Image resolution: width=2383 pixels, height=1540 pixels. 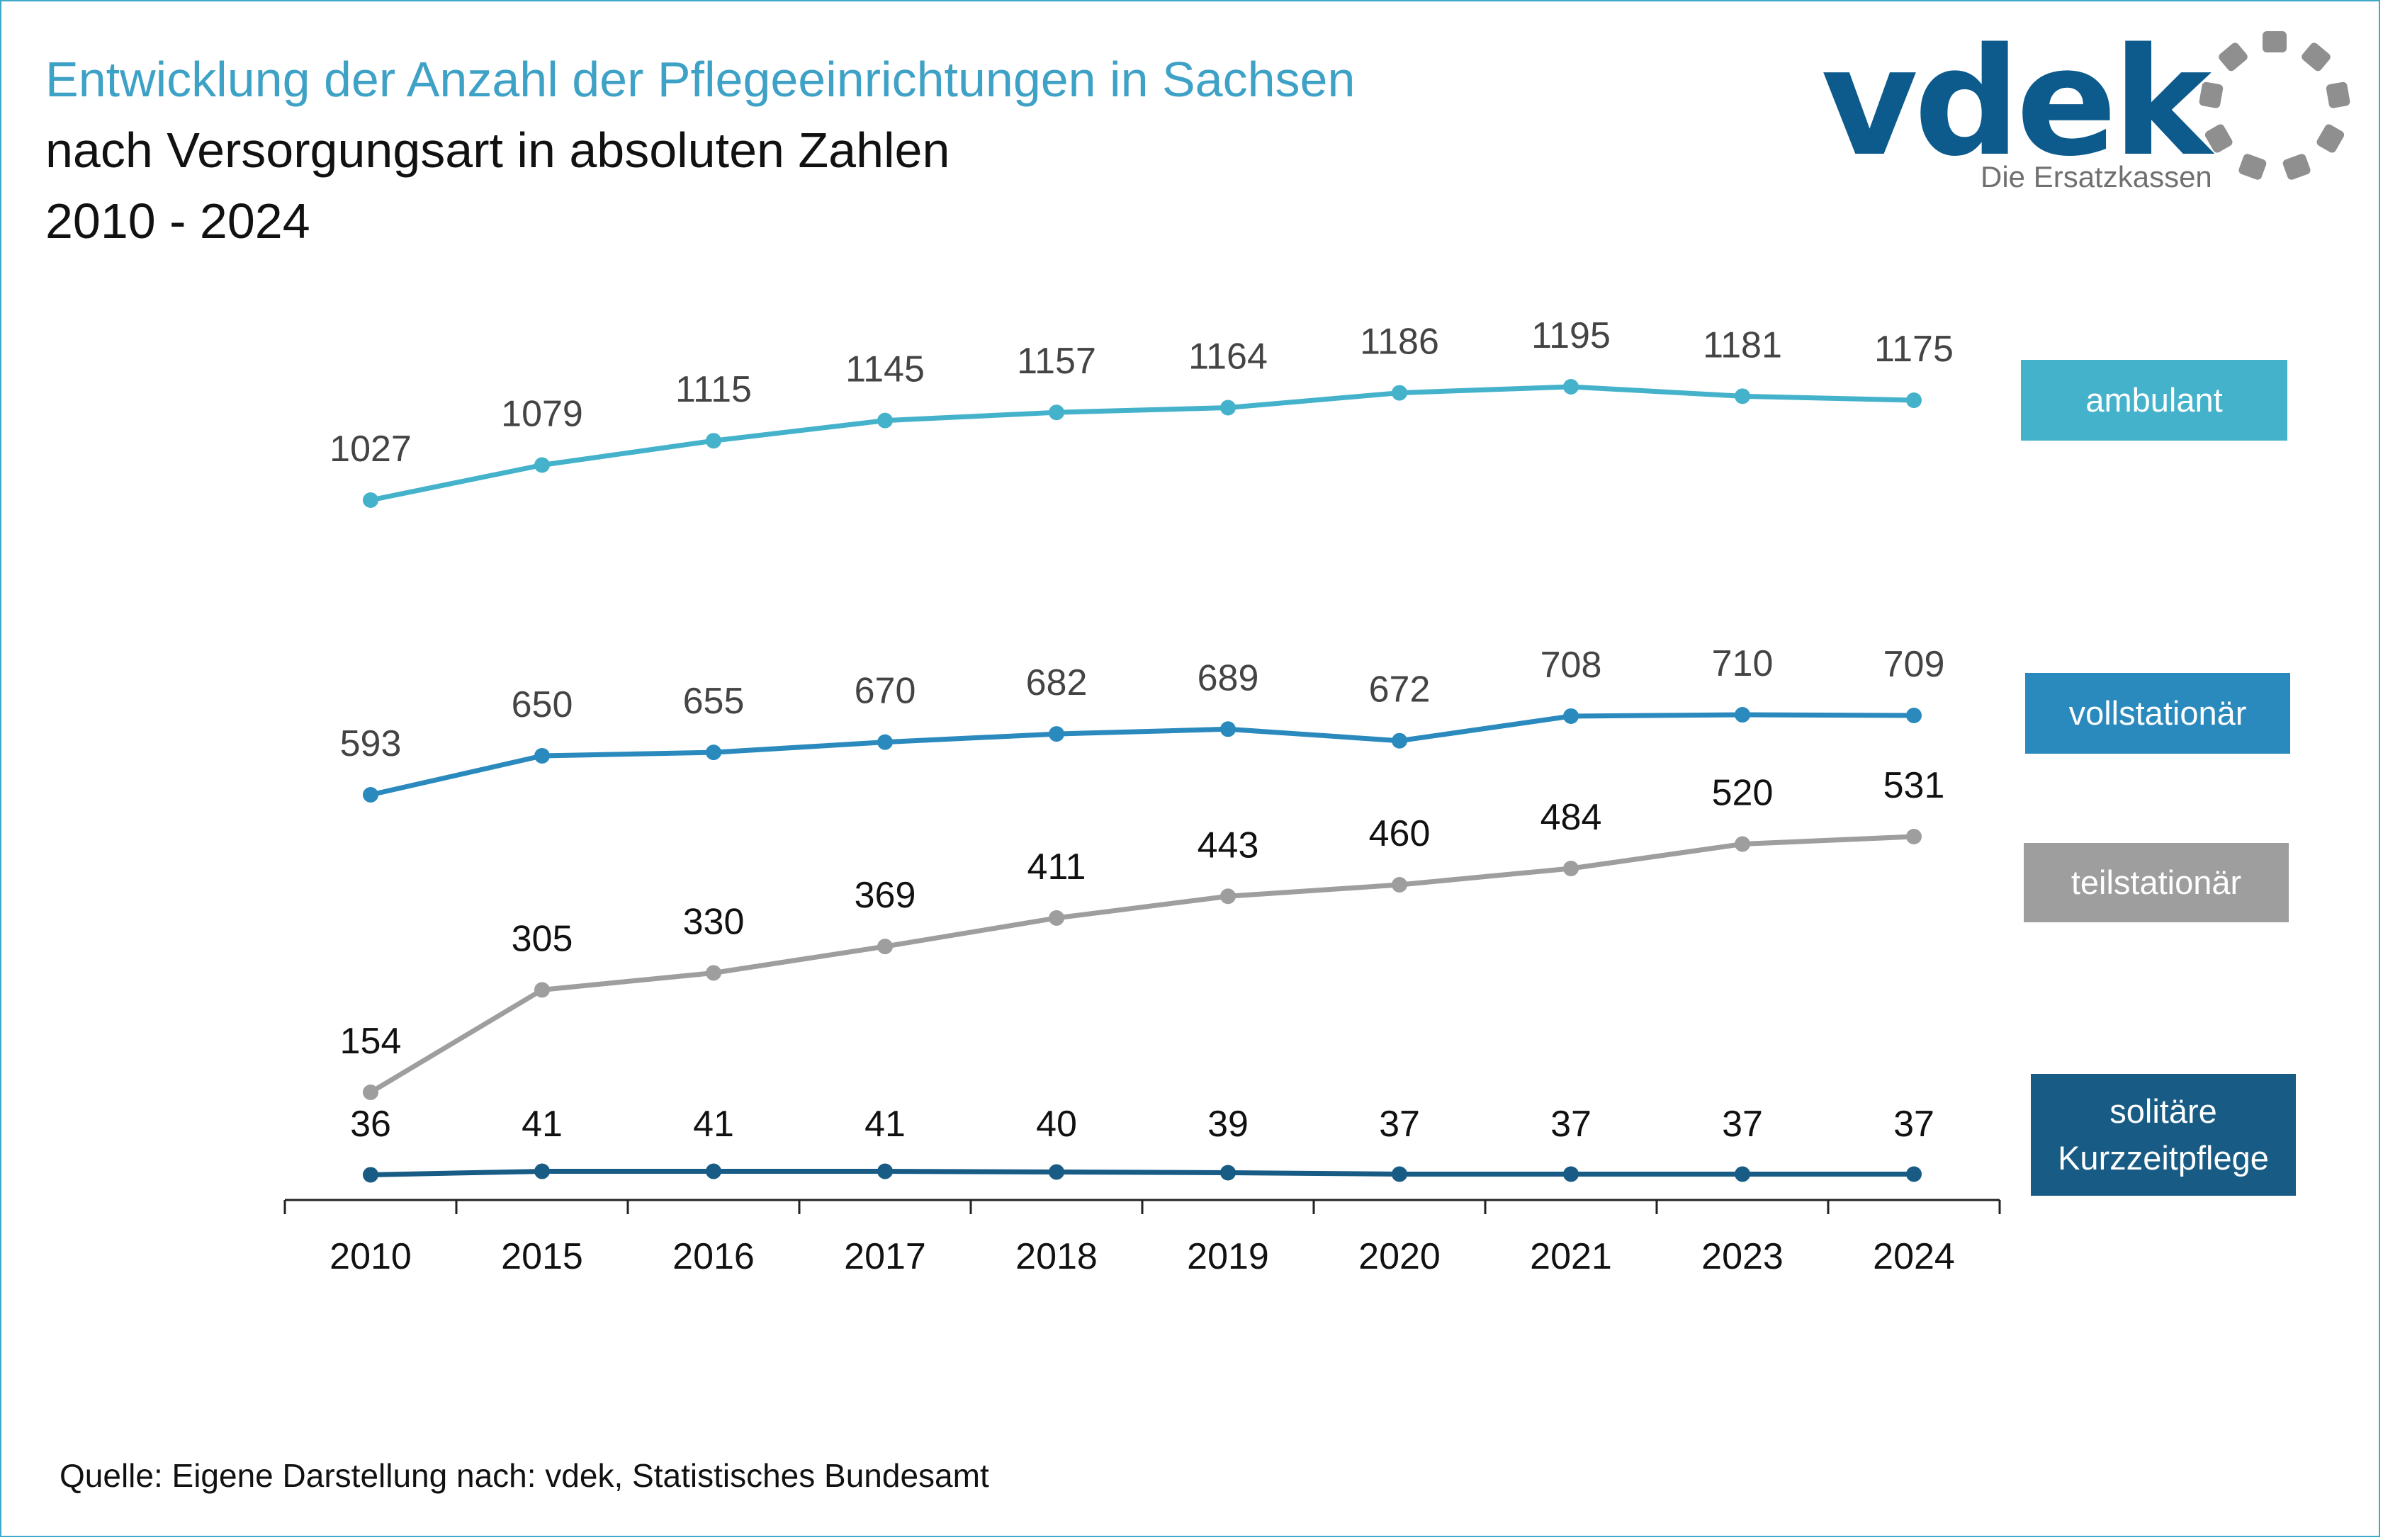 I want to click on data-label-ambulant: 1175, so click(x=1914, y=349).